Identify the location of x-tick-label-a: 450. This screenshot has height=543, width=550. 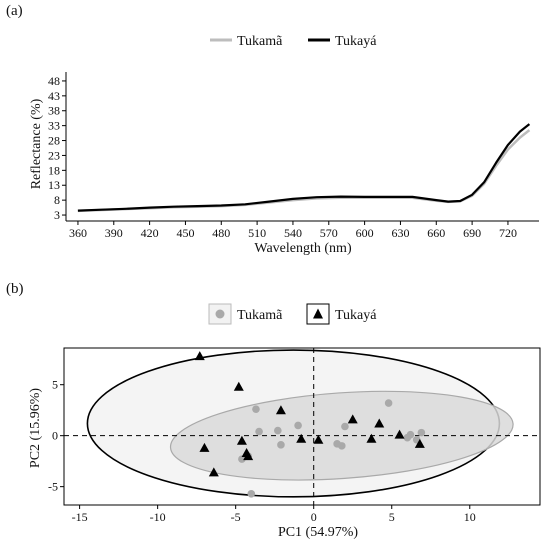
(185, 233).